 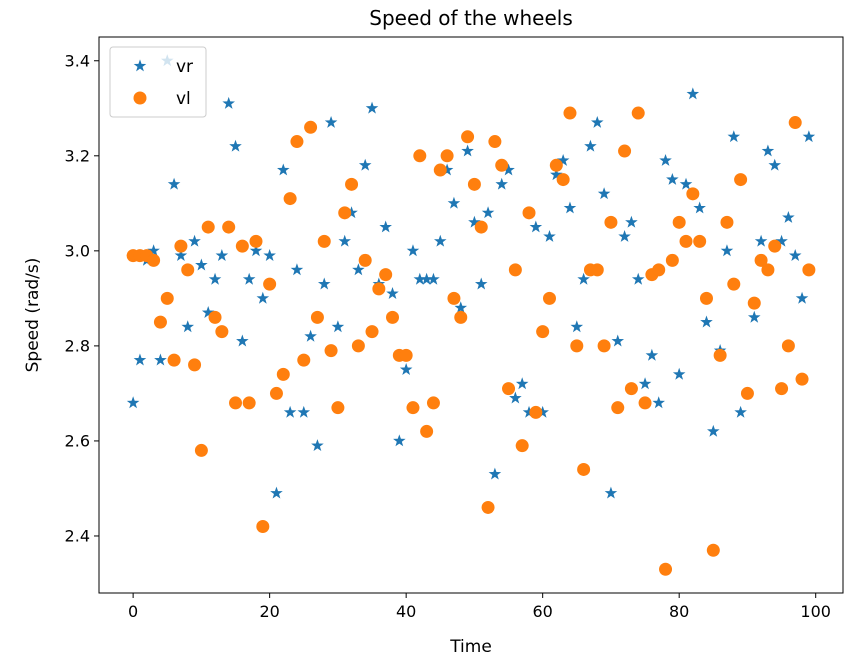 What do you see at coordinates (140, 65) in the screenshot?
I see `legend-marker-vr` at bounding box center [140, 65].